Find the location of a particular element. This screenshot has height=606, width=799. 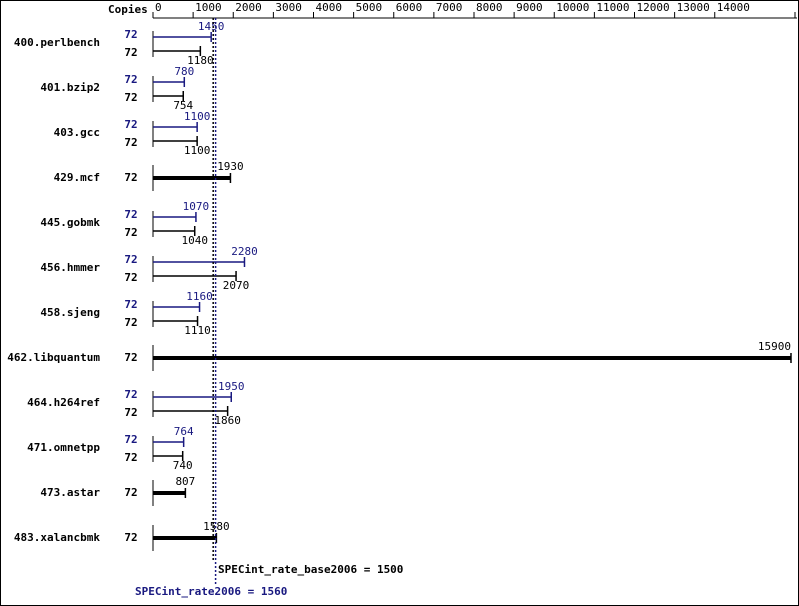

reference-label: SPECint_rate2006 = 1560 is located at coordinates (211, 591).